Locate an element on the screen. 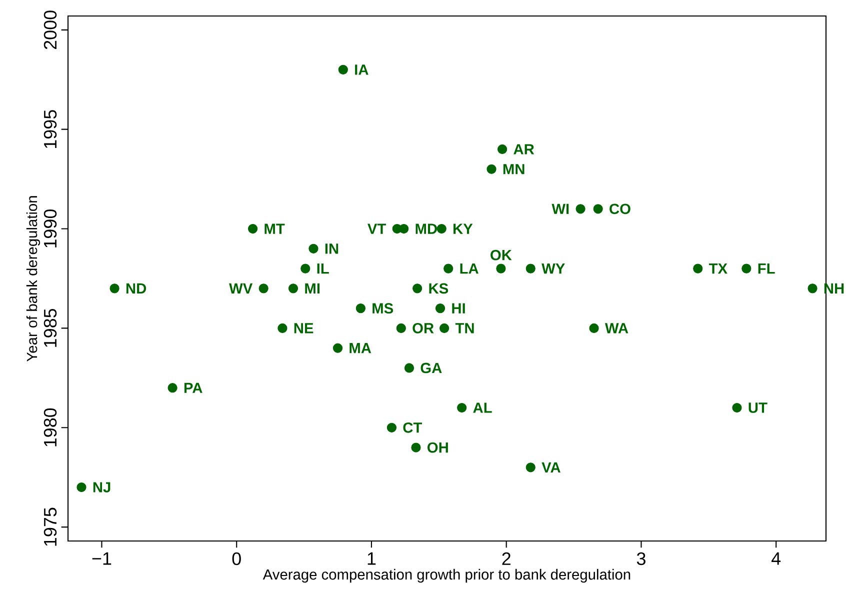 The image size is (846, 596). annotation: VT is located at coordinates (377, 229).